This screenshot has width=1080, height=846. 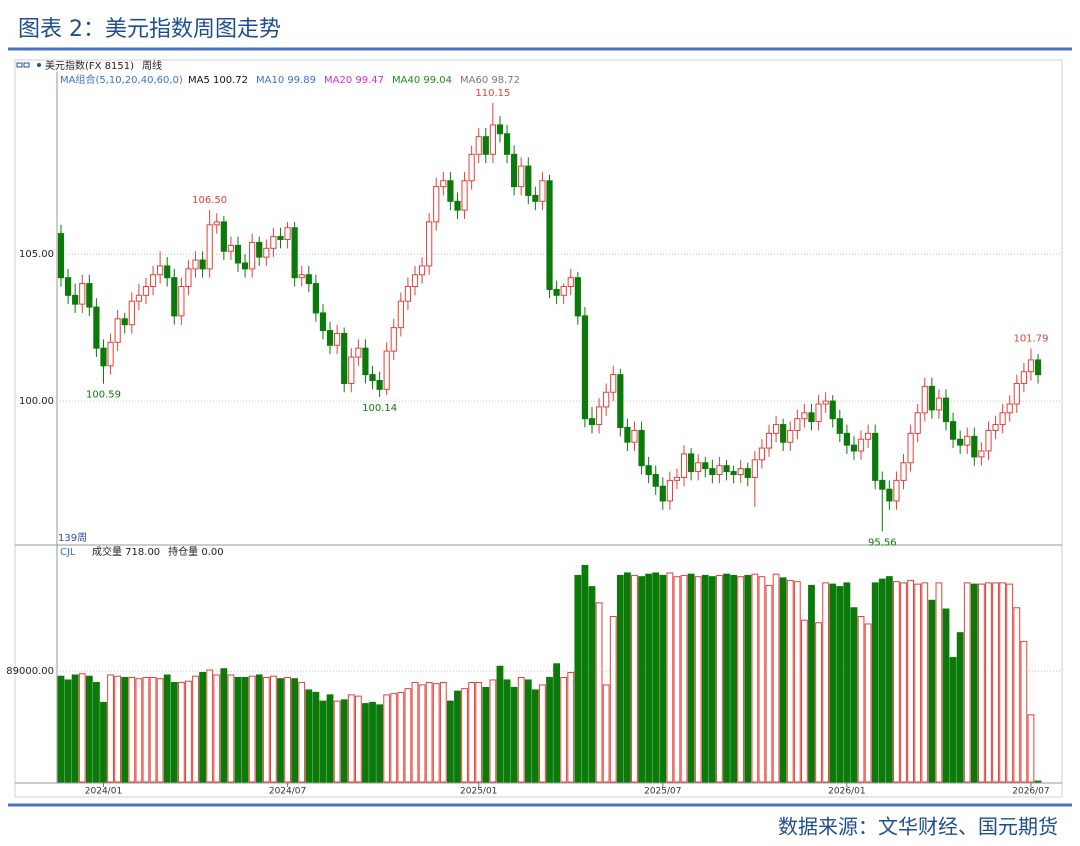 What do you see at coordinates (287, 792) in the screenshot?
I see `x-tick-label: 2024/07` at bounding box center [287, 792].